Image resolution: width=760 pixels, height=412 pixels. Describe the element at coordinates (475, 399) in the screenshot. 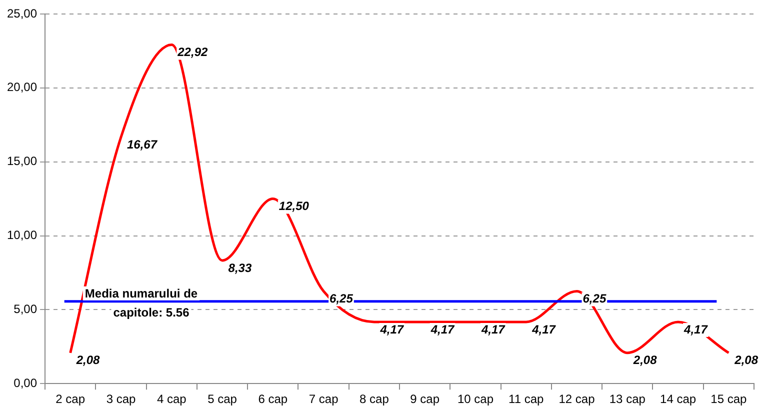

I see `x-tick-label: 10 cap` at that location.